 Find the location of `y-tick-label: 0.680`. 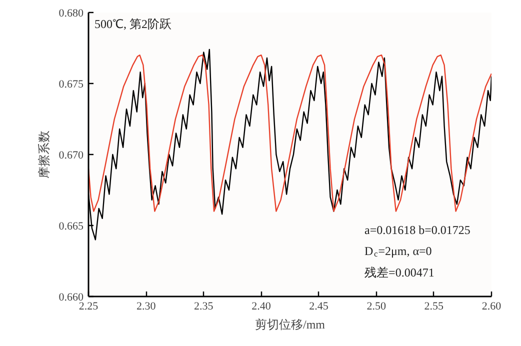

y-tick-label: 0.680 is located at coordinates (71, 14).